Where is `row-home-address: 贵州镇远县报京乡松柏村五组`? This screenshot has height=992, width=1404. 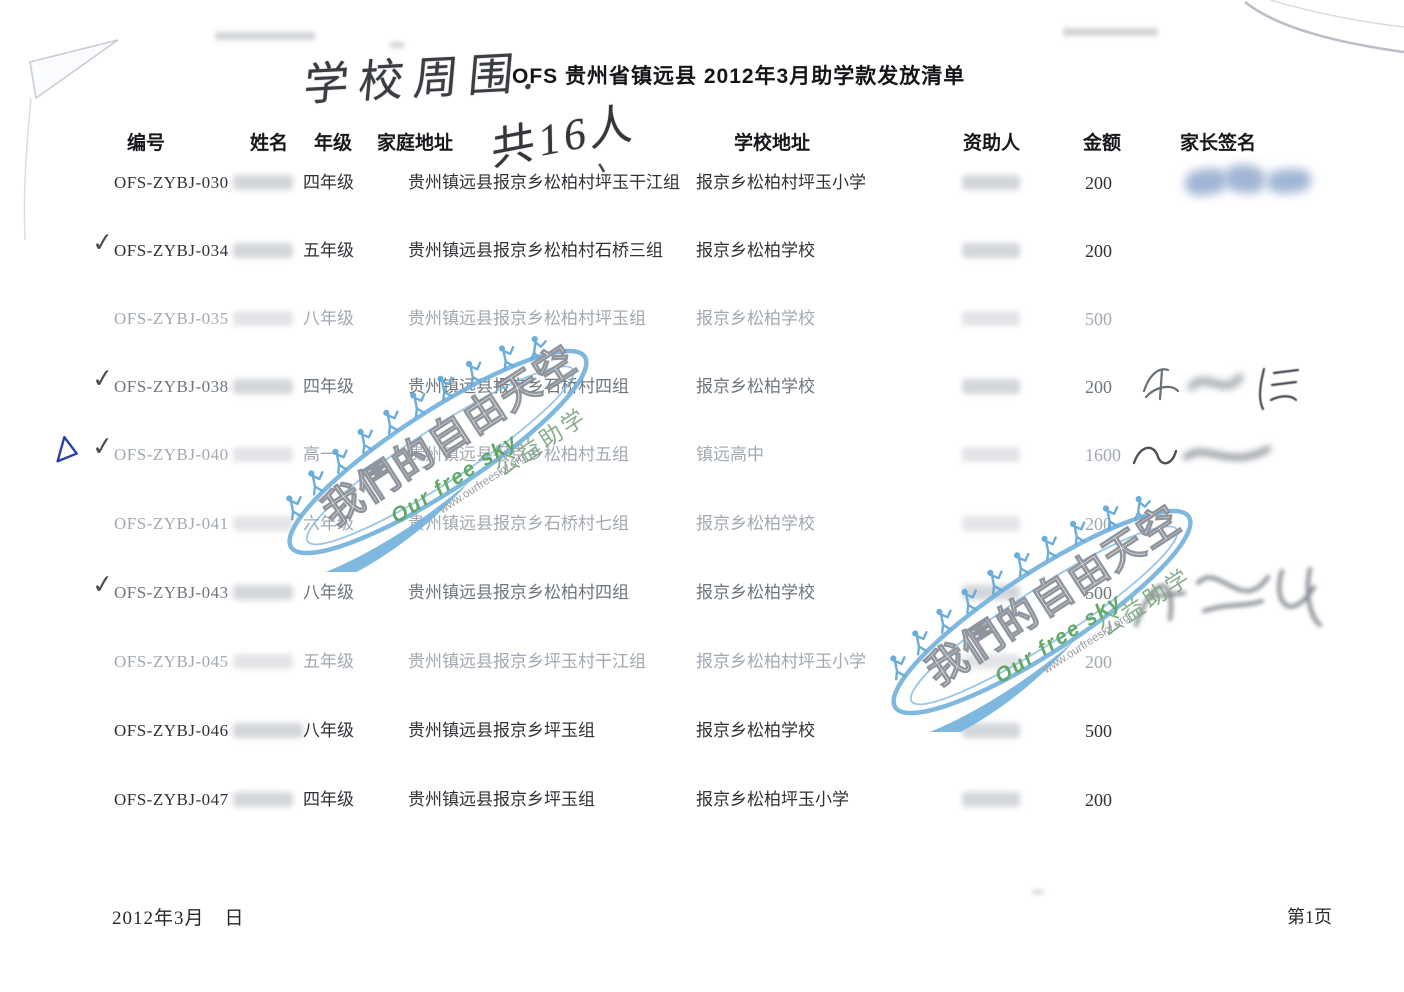 row-home-address: 贵州镇远县报京乡松柏村五组 is located at coordinates (518, 454).